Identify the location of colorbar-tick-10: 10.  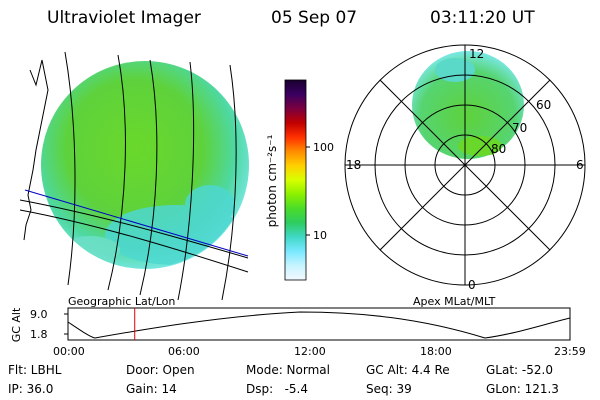
(320, 235).